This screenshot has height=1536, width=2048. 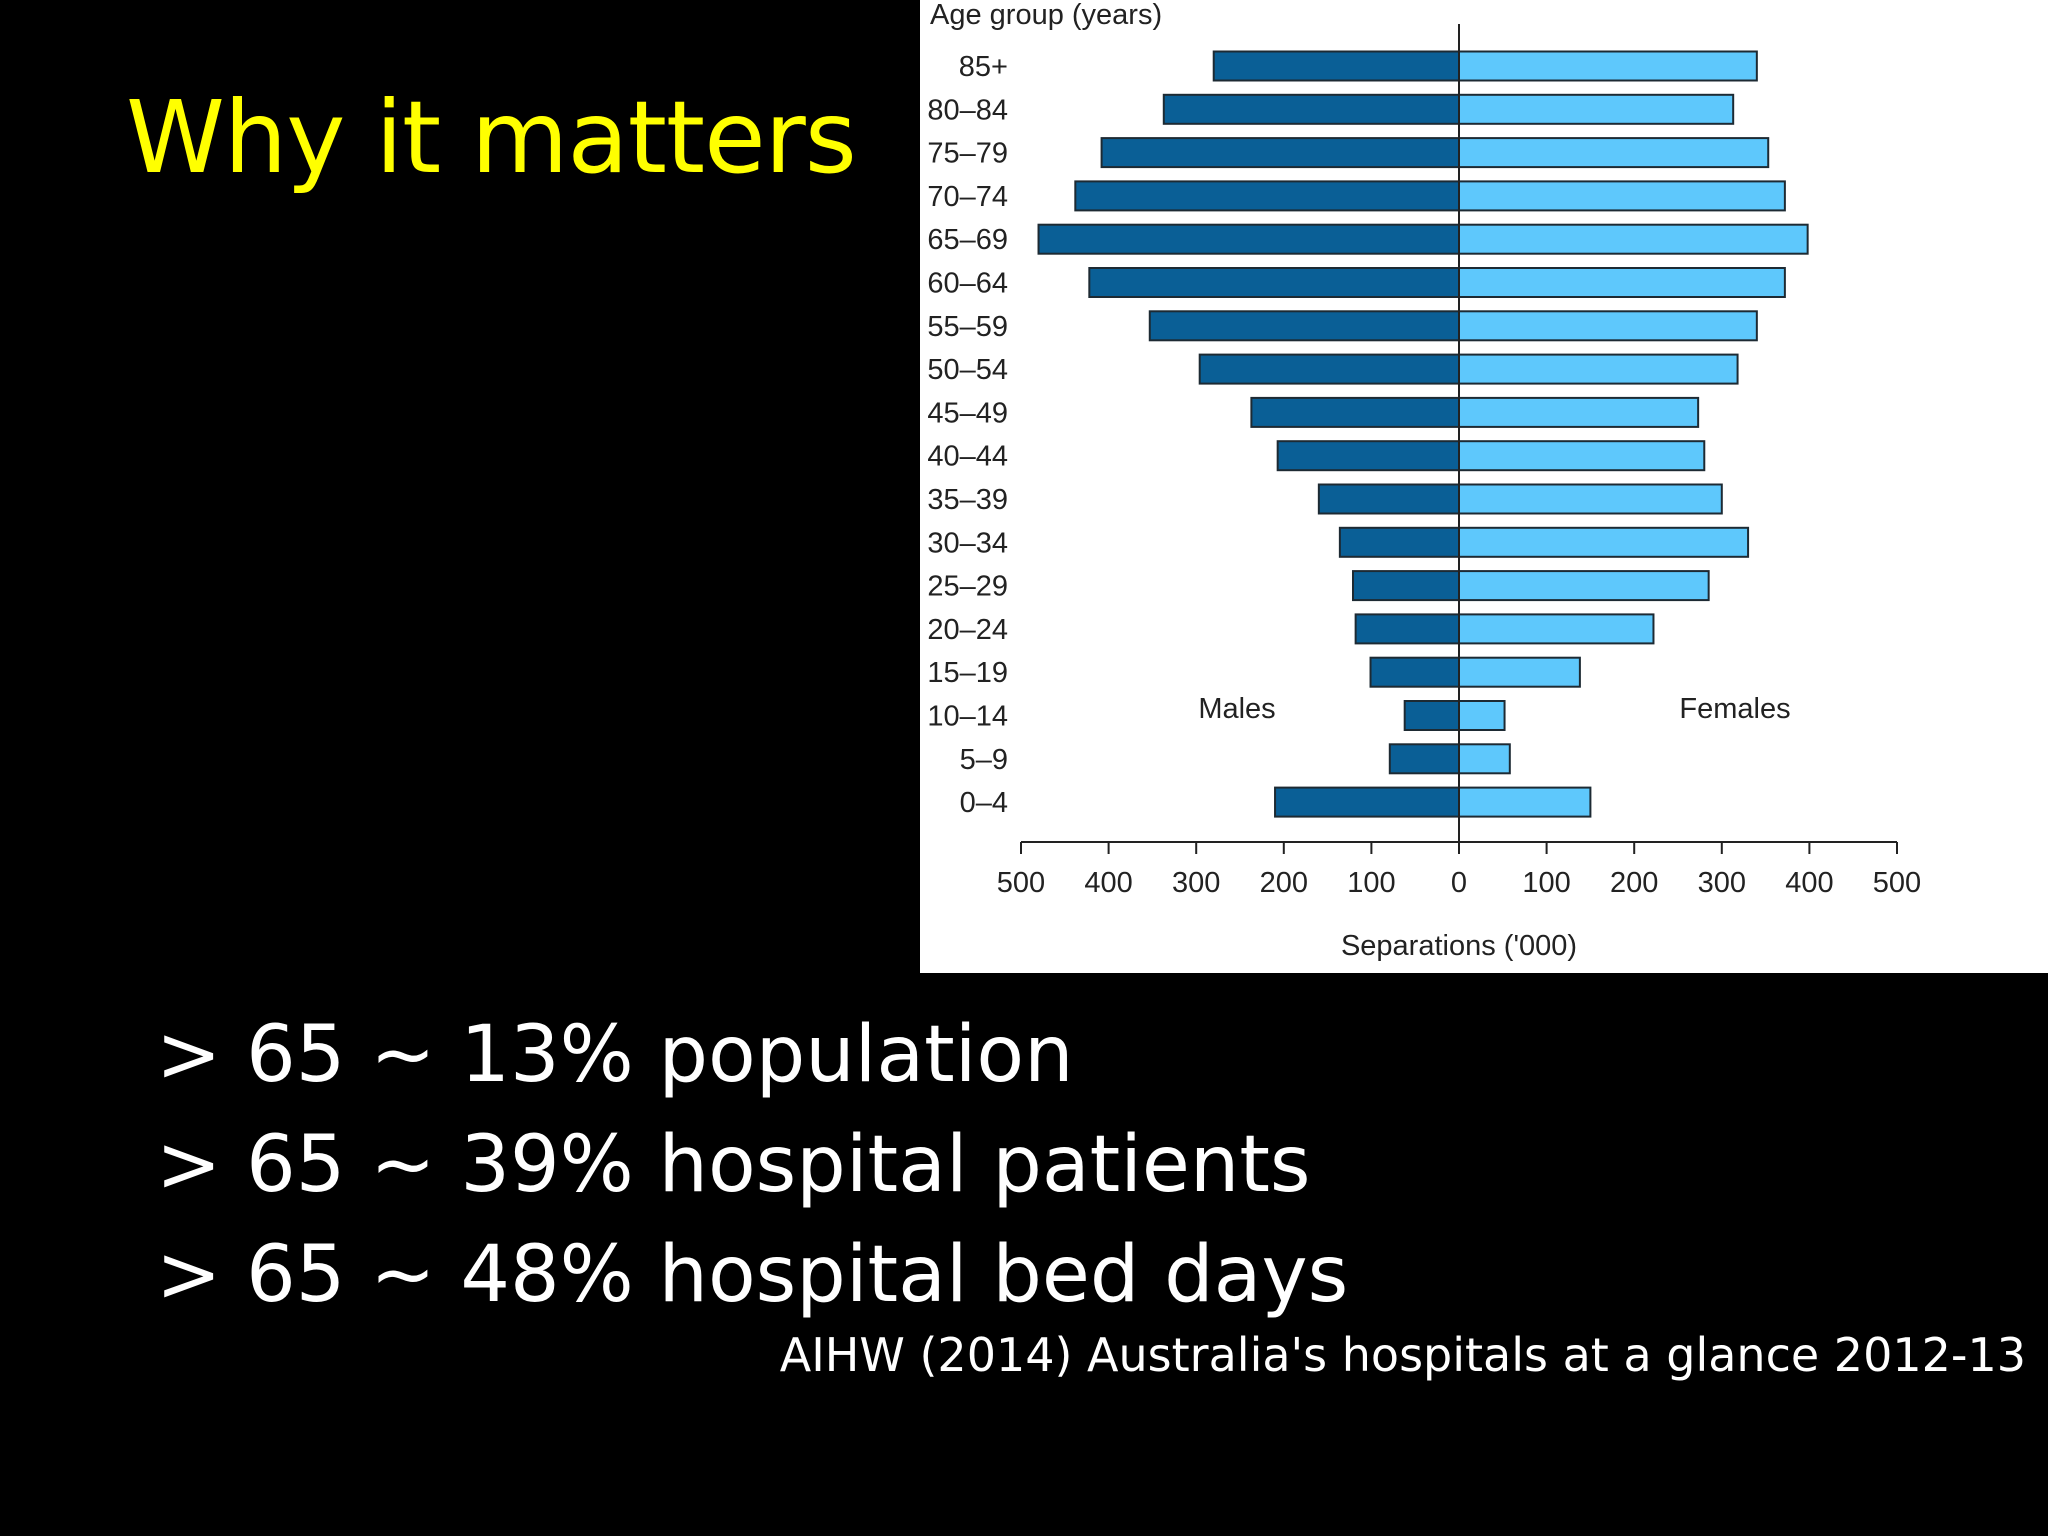 What do you see at coordinates (984, 803) in the screenshot?
I see `category-label: 0–4` at bounding box center [984, 803].